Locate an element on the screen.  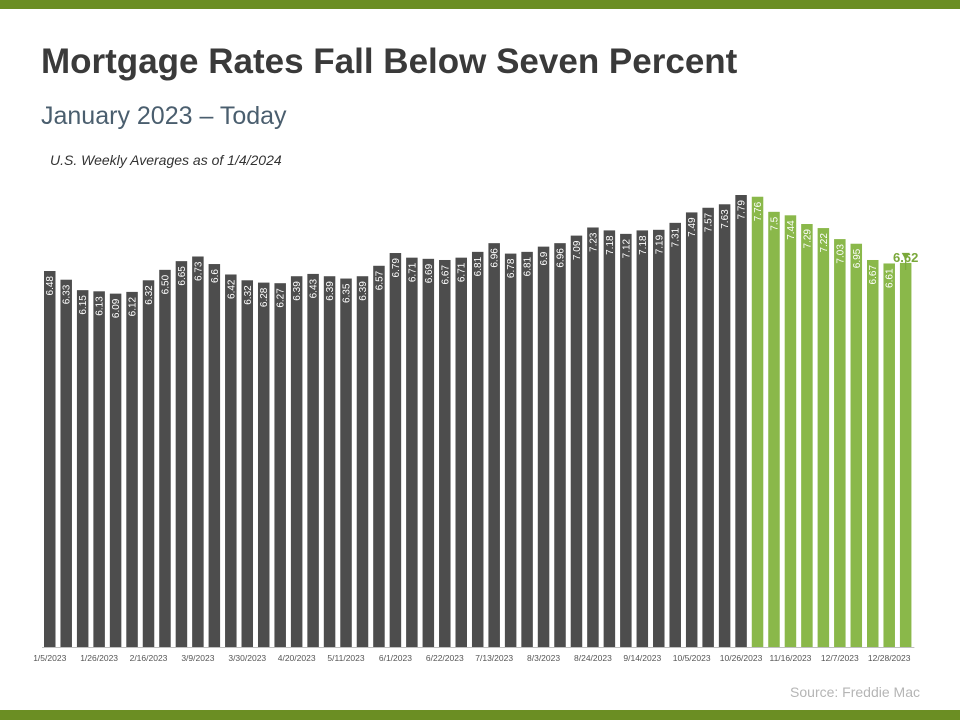
bar-value-label: 6.35 is located at coordinates (347, 293).